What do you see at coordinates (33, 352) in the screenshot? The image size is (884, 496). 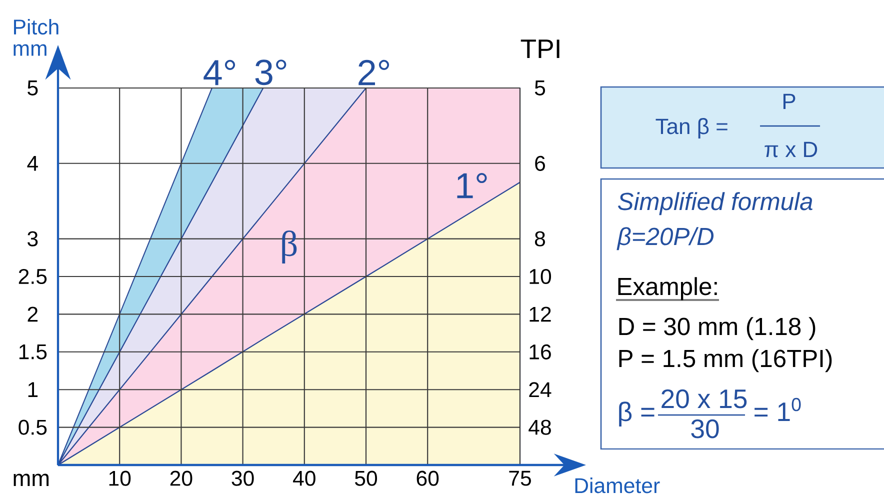 I see `y-tick-label: 1.5` at bounding box center [33, 352].